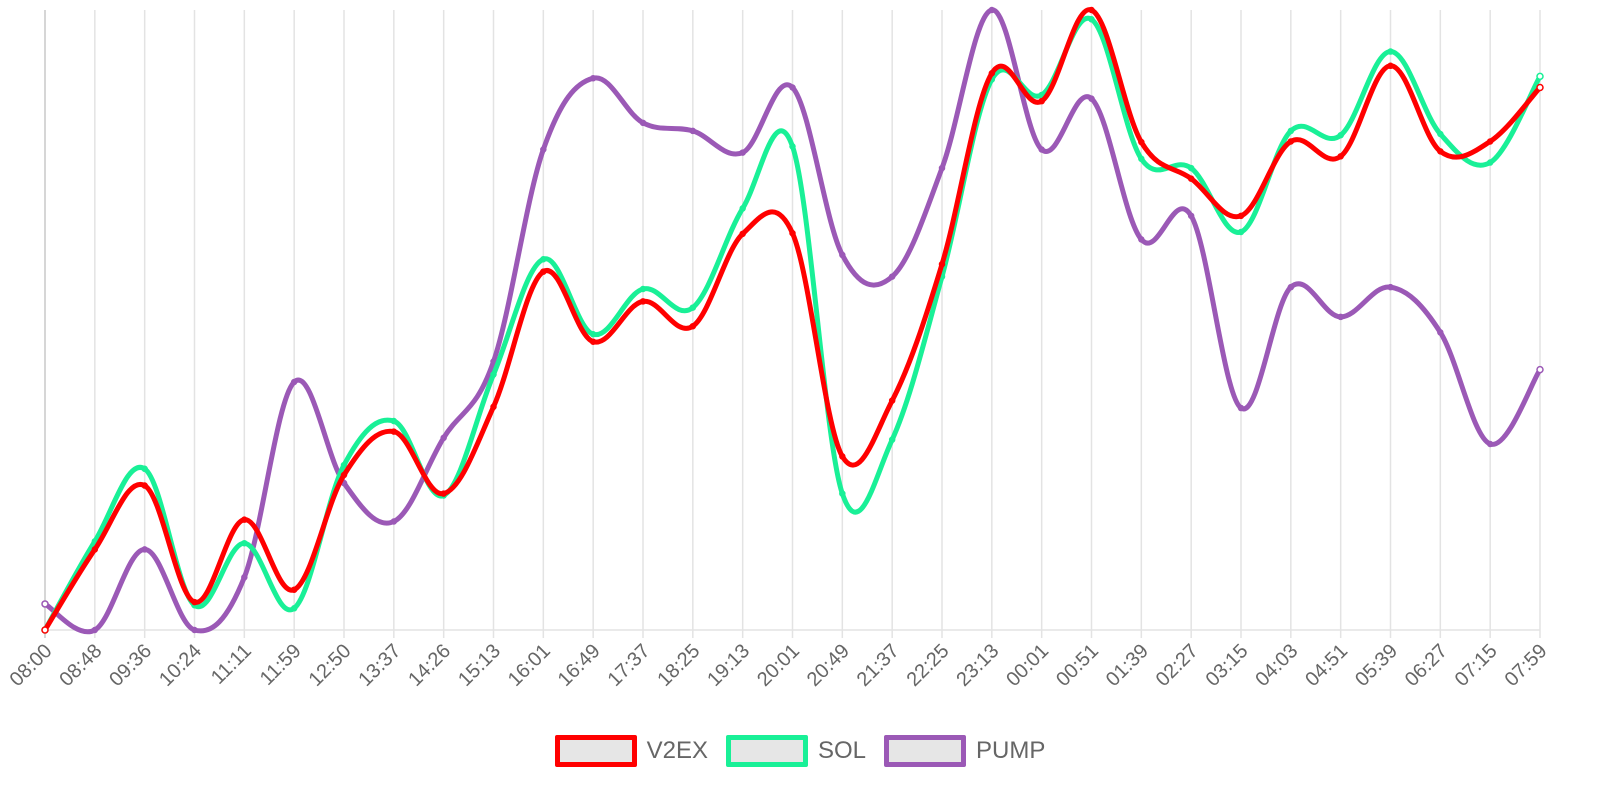  I want to click on x-tick-label: 15:13, so click(479, 665).